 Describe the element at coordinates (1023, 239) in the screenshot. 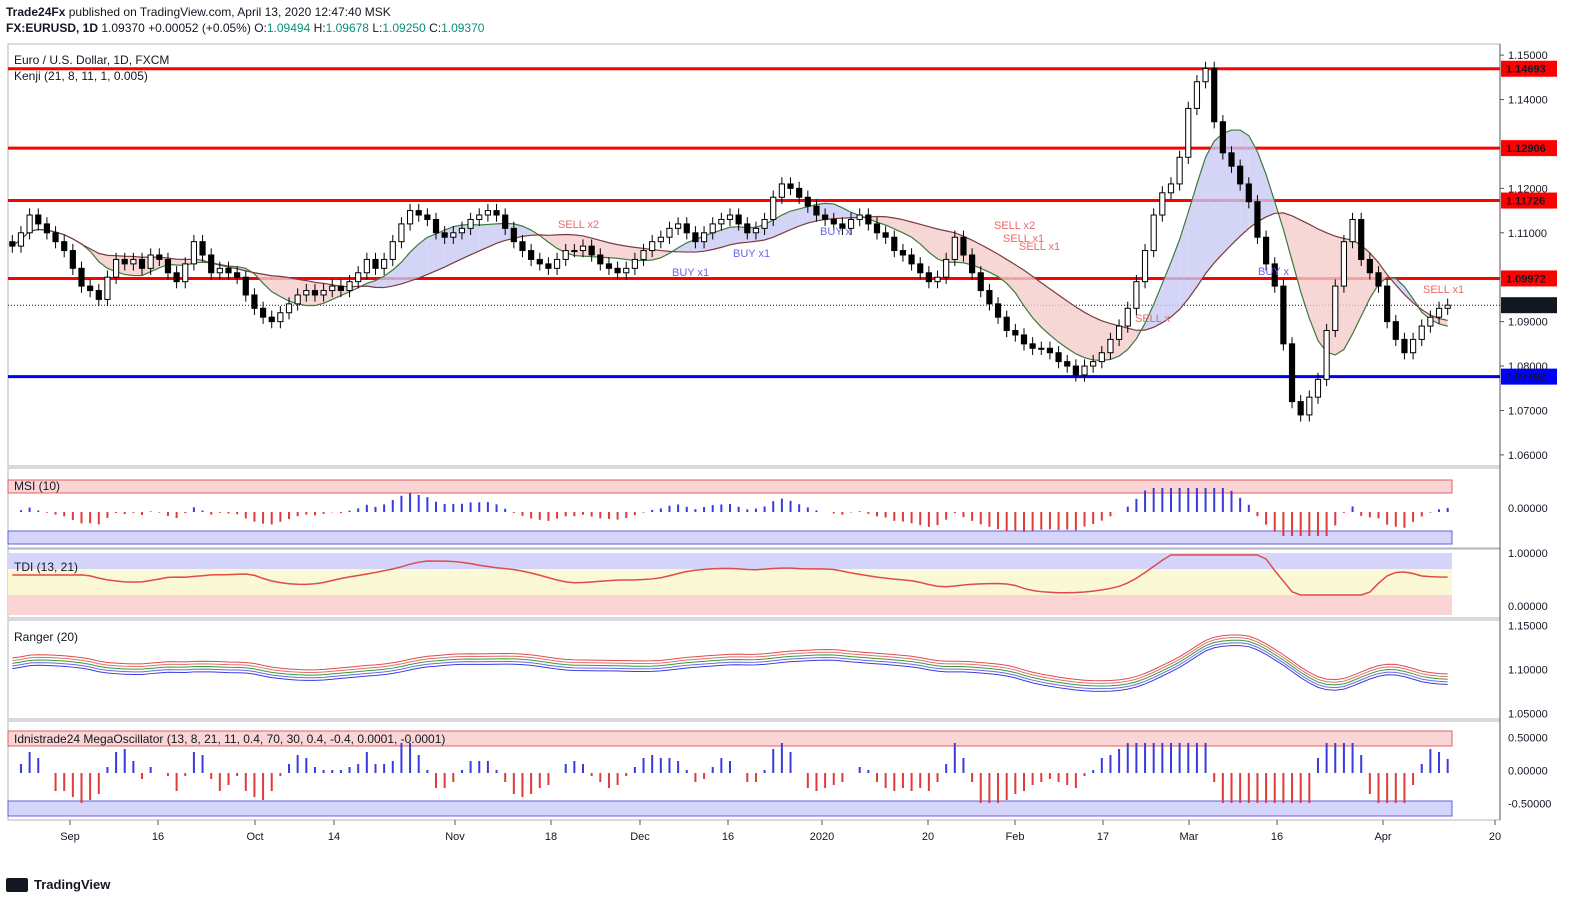

I see `signal-label: SELL x1` at that location.